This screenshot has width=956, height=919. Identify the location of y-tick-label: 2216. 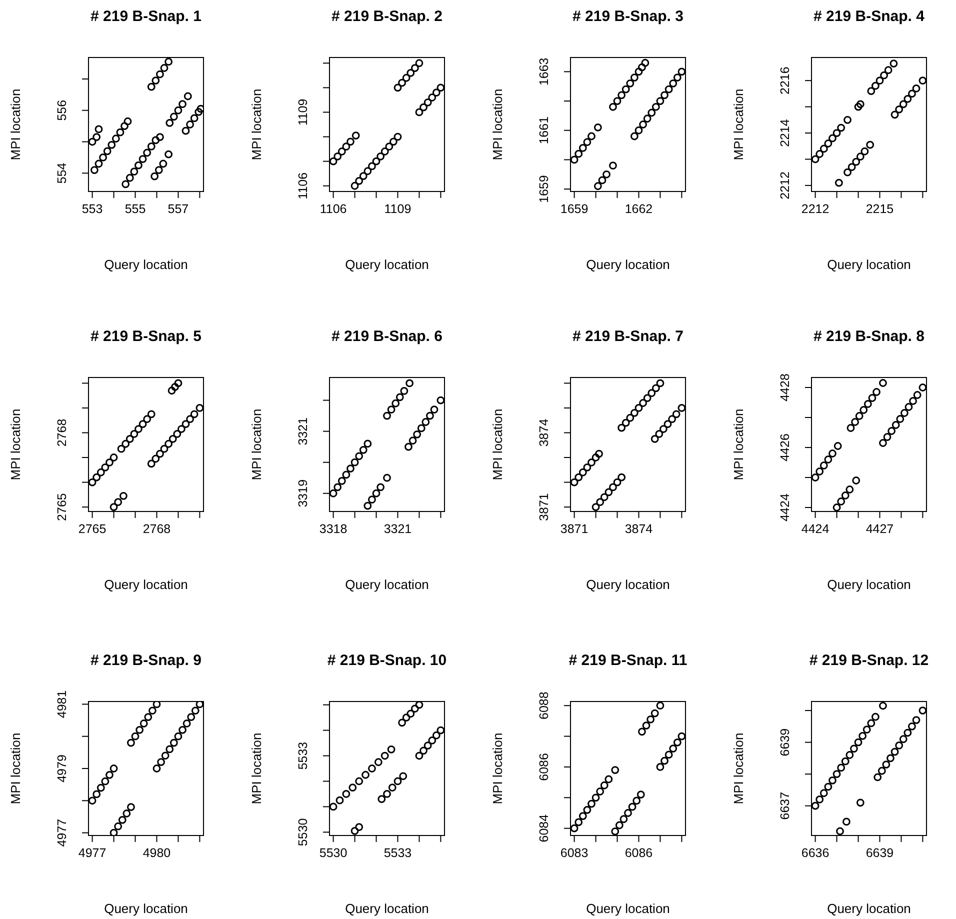
(785, 80).